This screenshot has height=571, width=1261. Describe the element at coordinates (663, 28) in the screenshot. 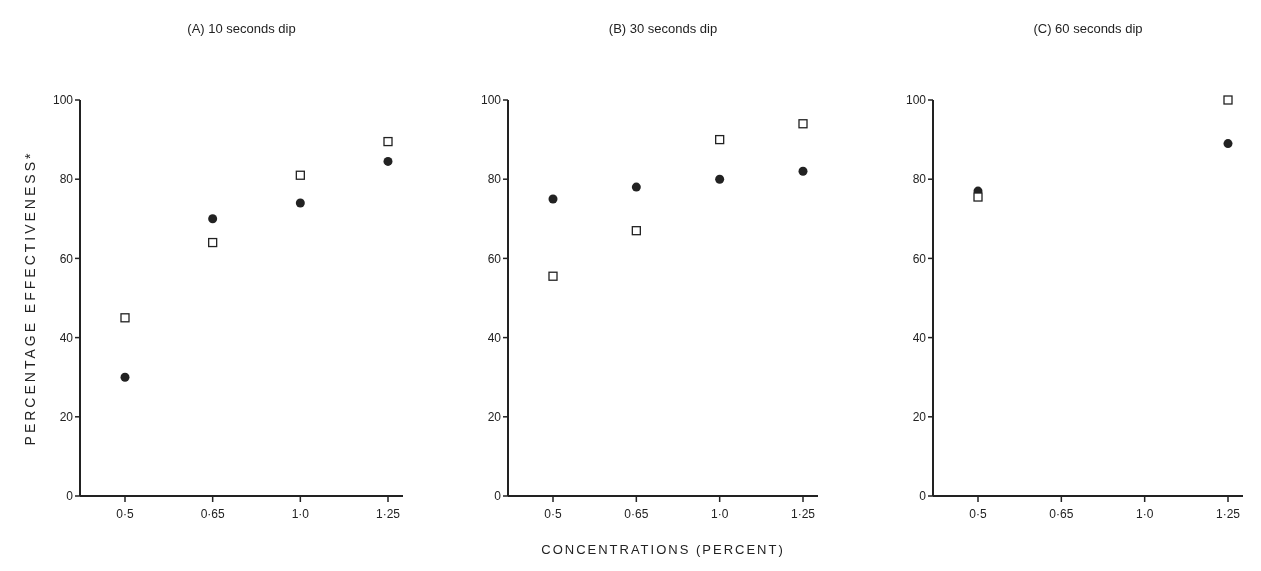

I see `chart-title: (B) 30 seconds dip` at that location.